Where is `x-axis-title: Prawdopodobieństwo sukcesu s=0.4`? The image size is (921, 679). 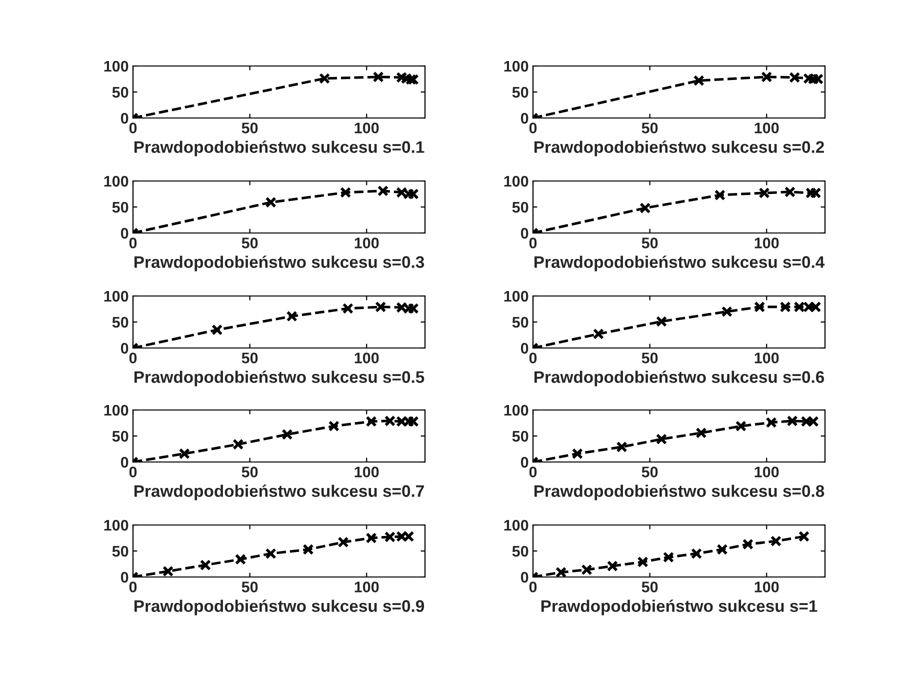 x-axis-title: Prawdopodobieństwo sukcesu s=0.4 is located at coordinates (679, 264).